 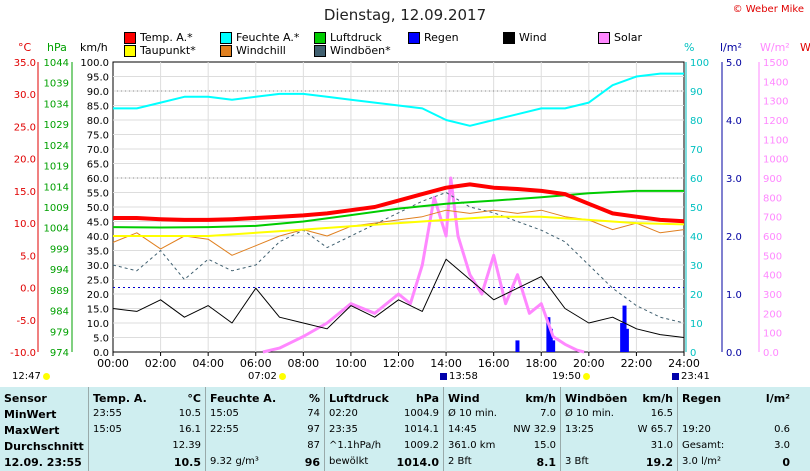 I want to click on wind-tick-label: 0.0, so click(x=101, y=353).